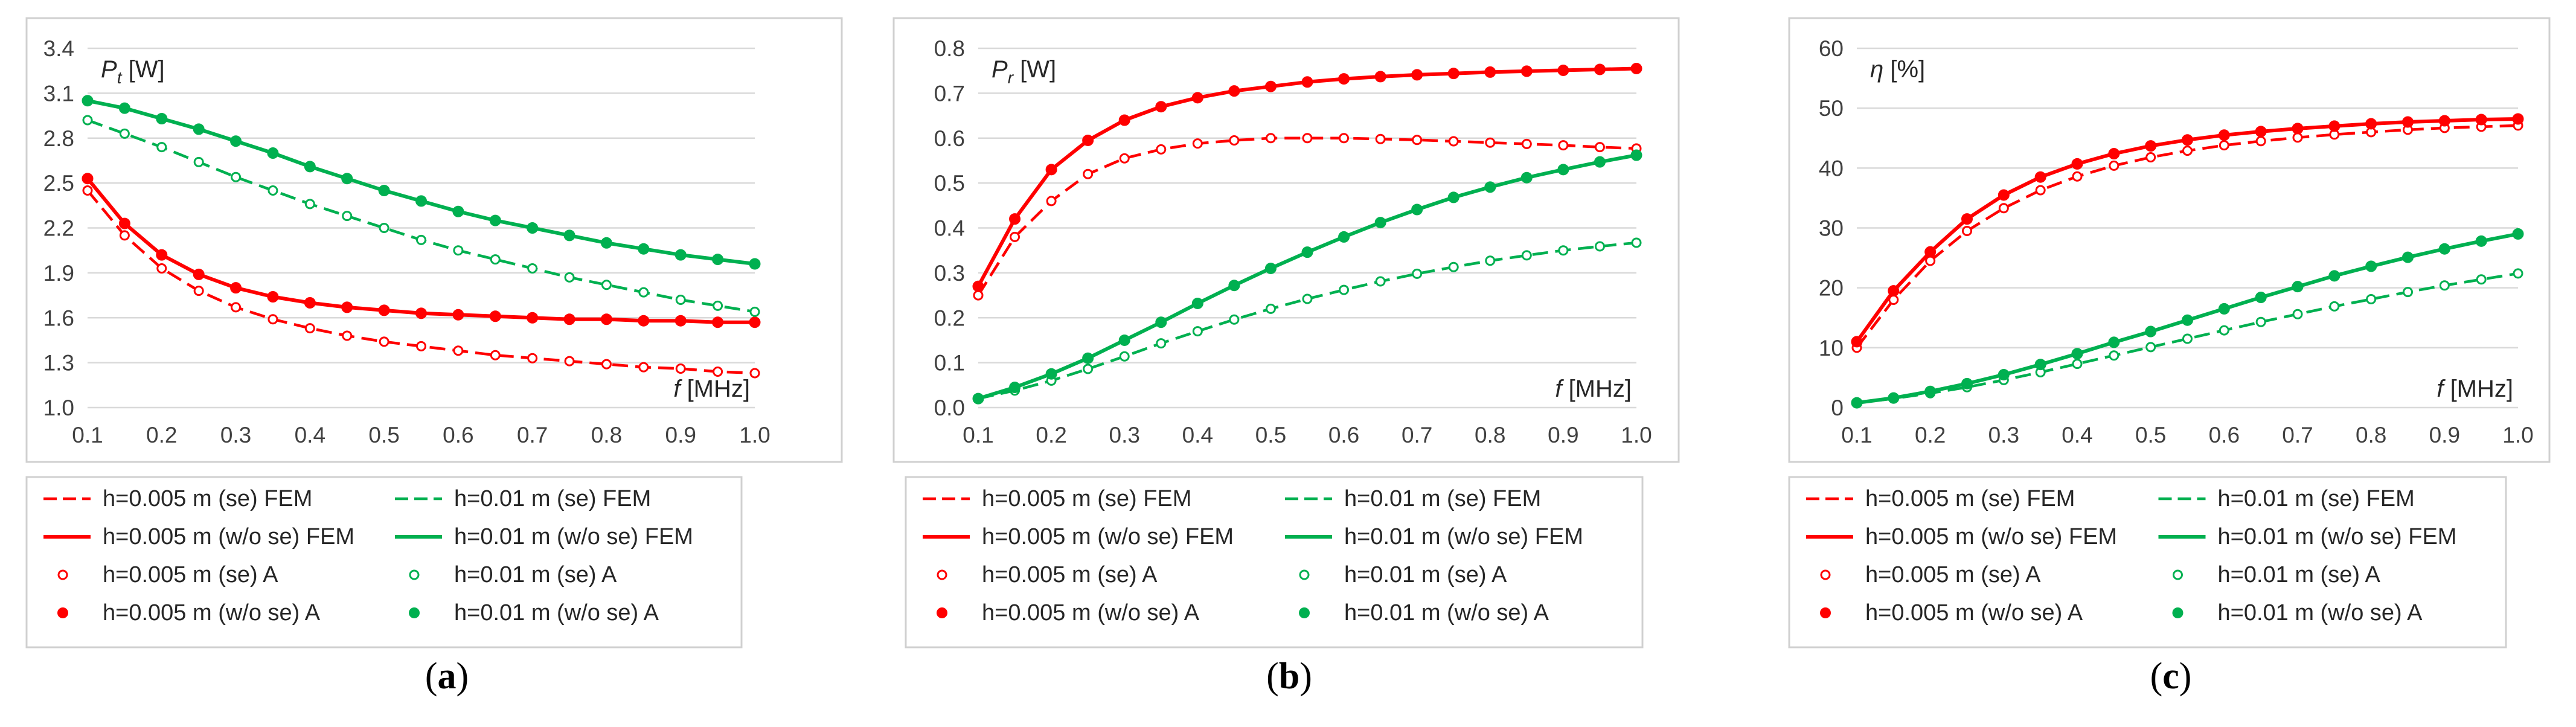 This screenshot has height=727, width=2576. I want to click on legend-entry-label: h=0.005 m (se) FEM, so click(1086, 499).